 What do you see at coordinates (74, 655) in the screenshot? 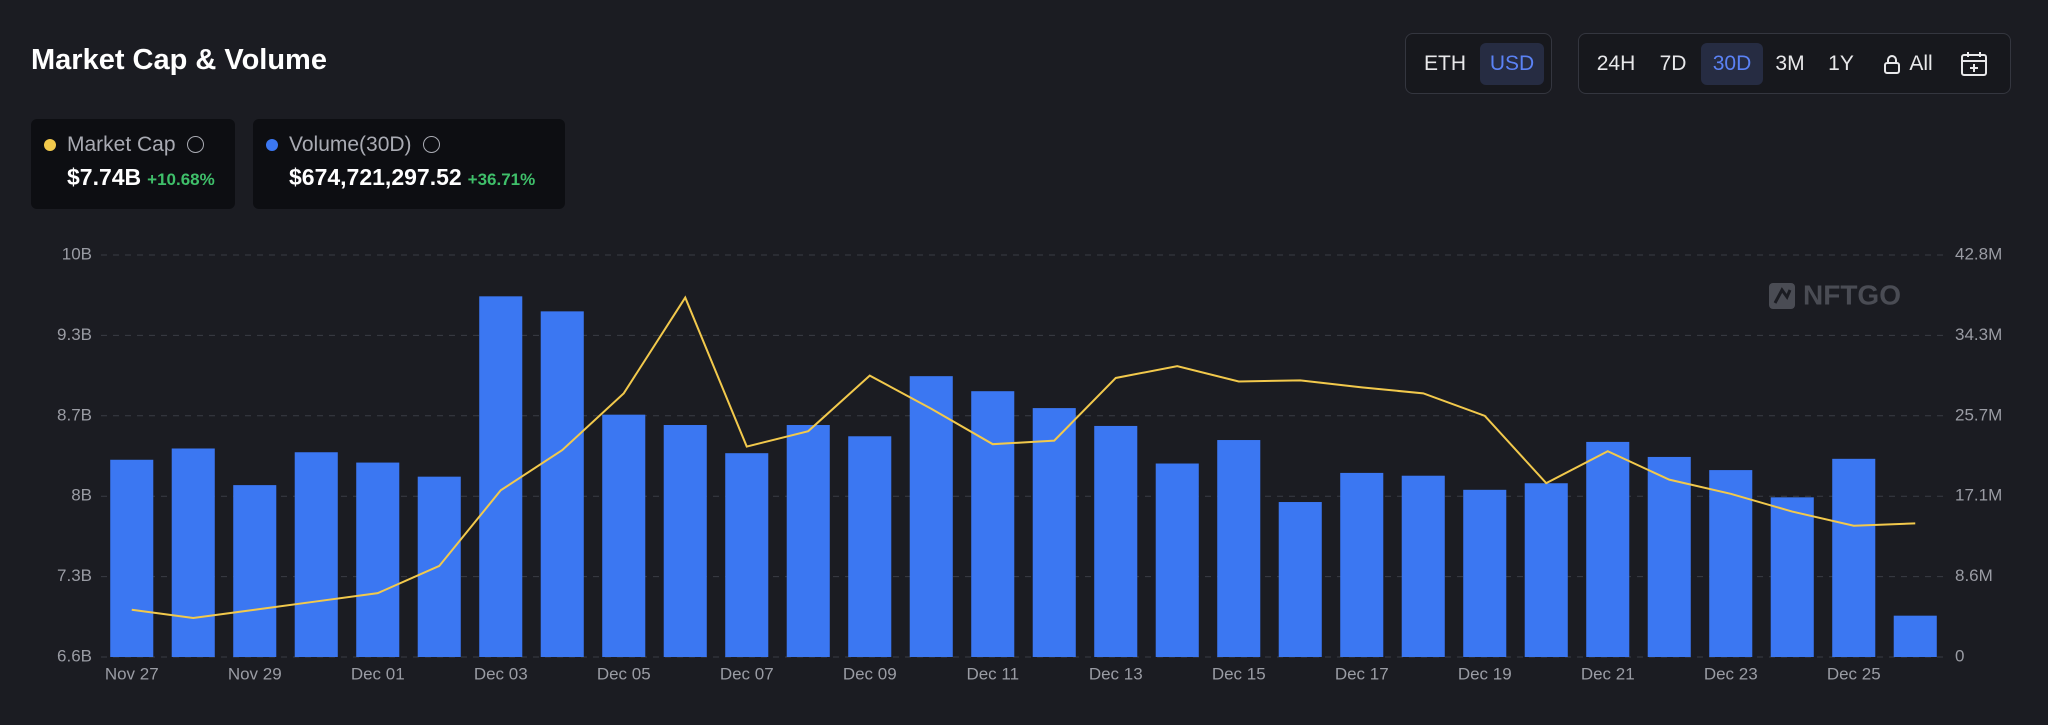
I see `y-tick-label: 6.6B` at bounding box center [74, 655].